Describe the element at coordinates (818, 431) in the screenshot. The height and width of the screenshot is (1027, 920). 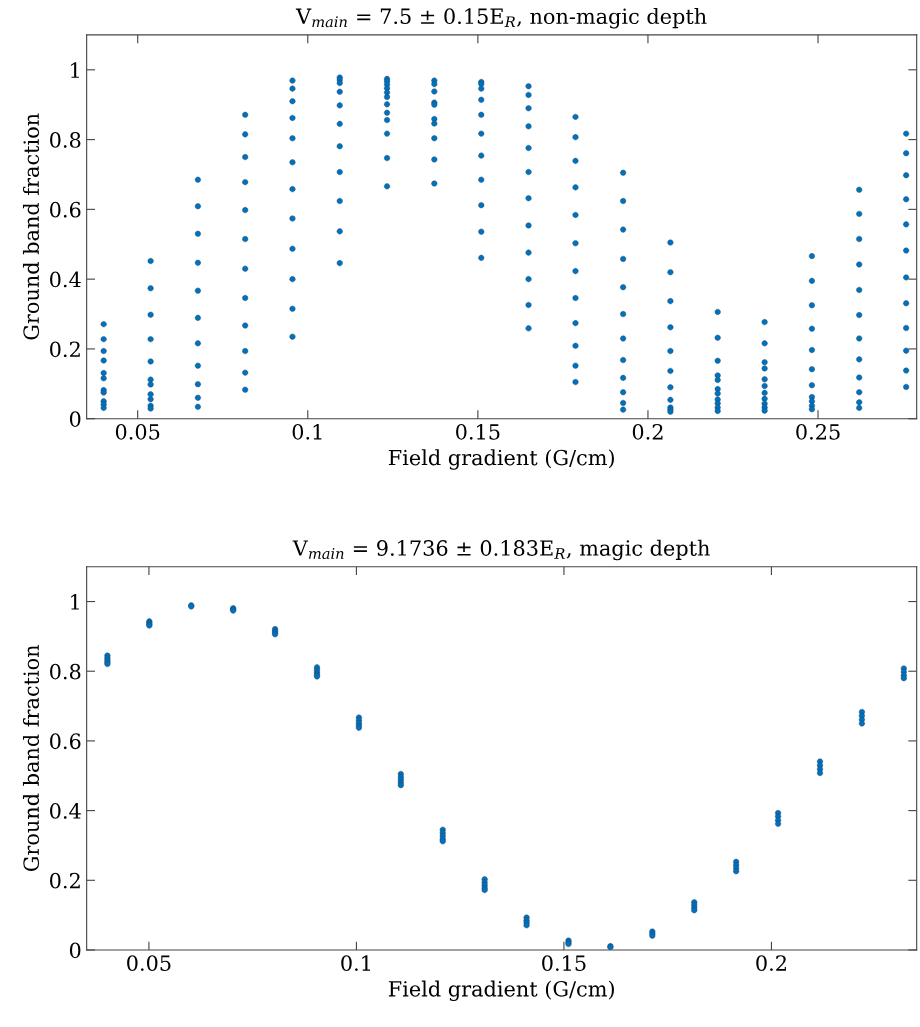
I see `x-tick-label: 0.25` at that location.